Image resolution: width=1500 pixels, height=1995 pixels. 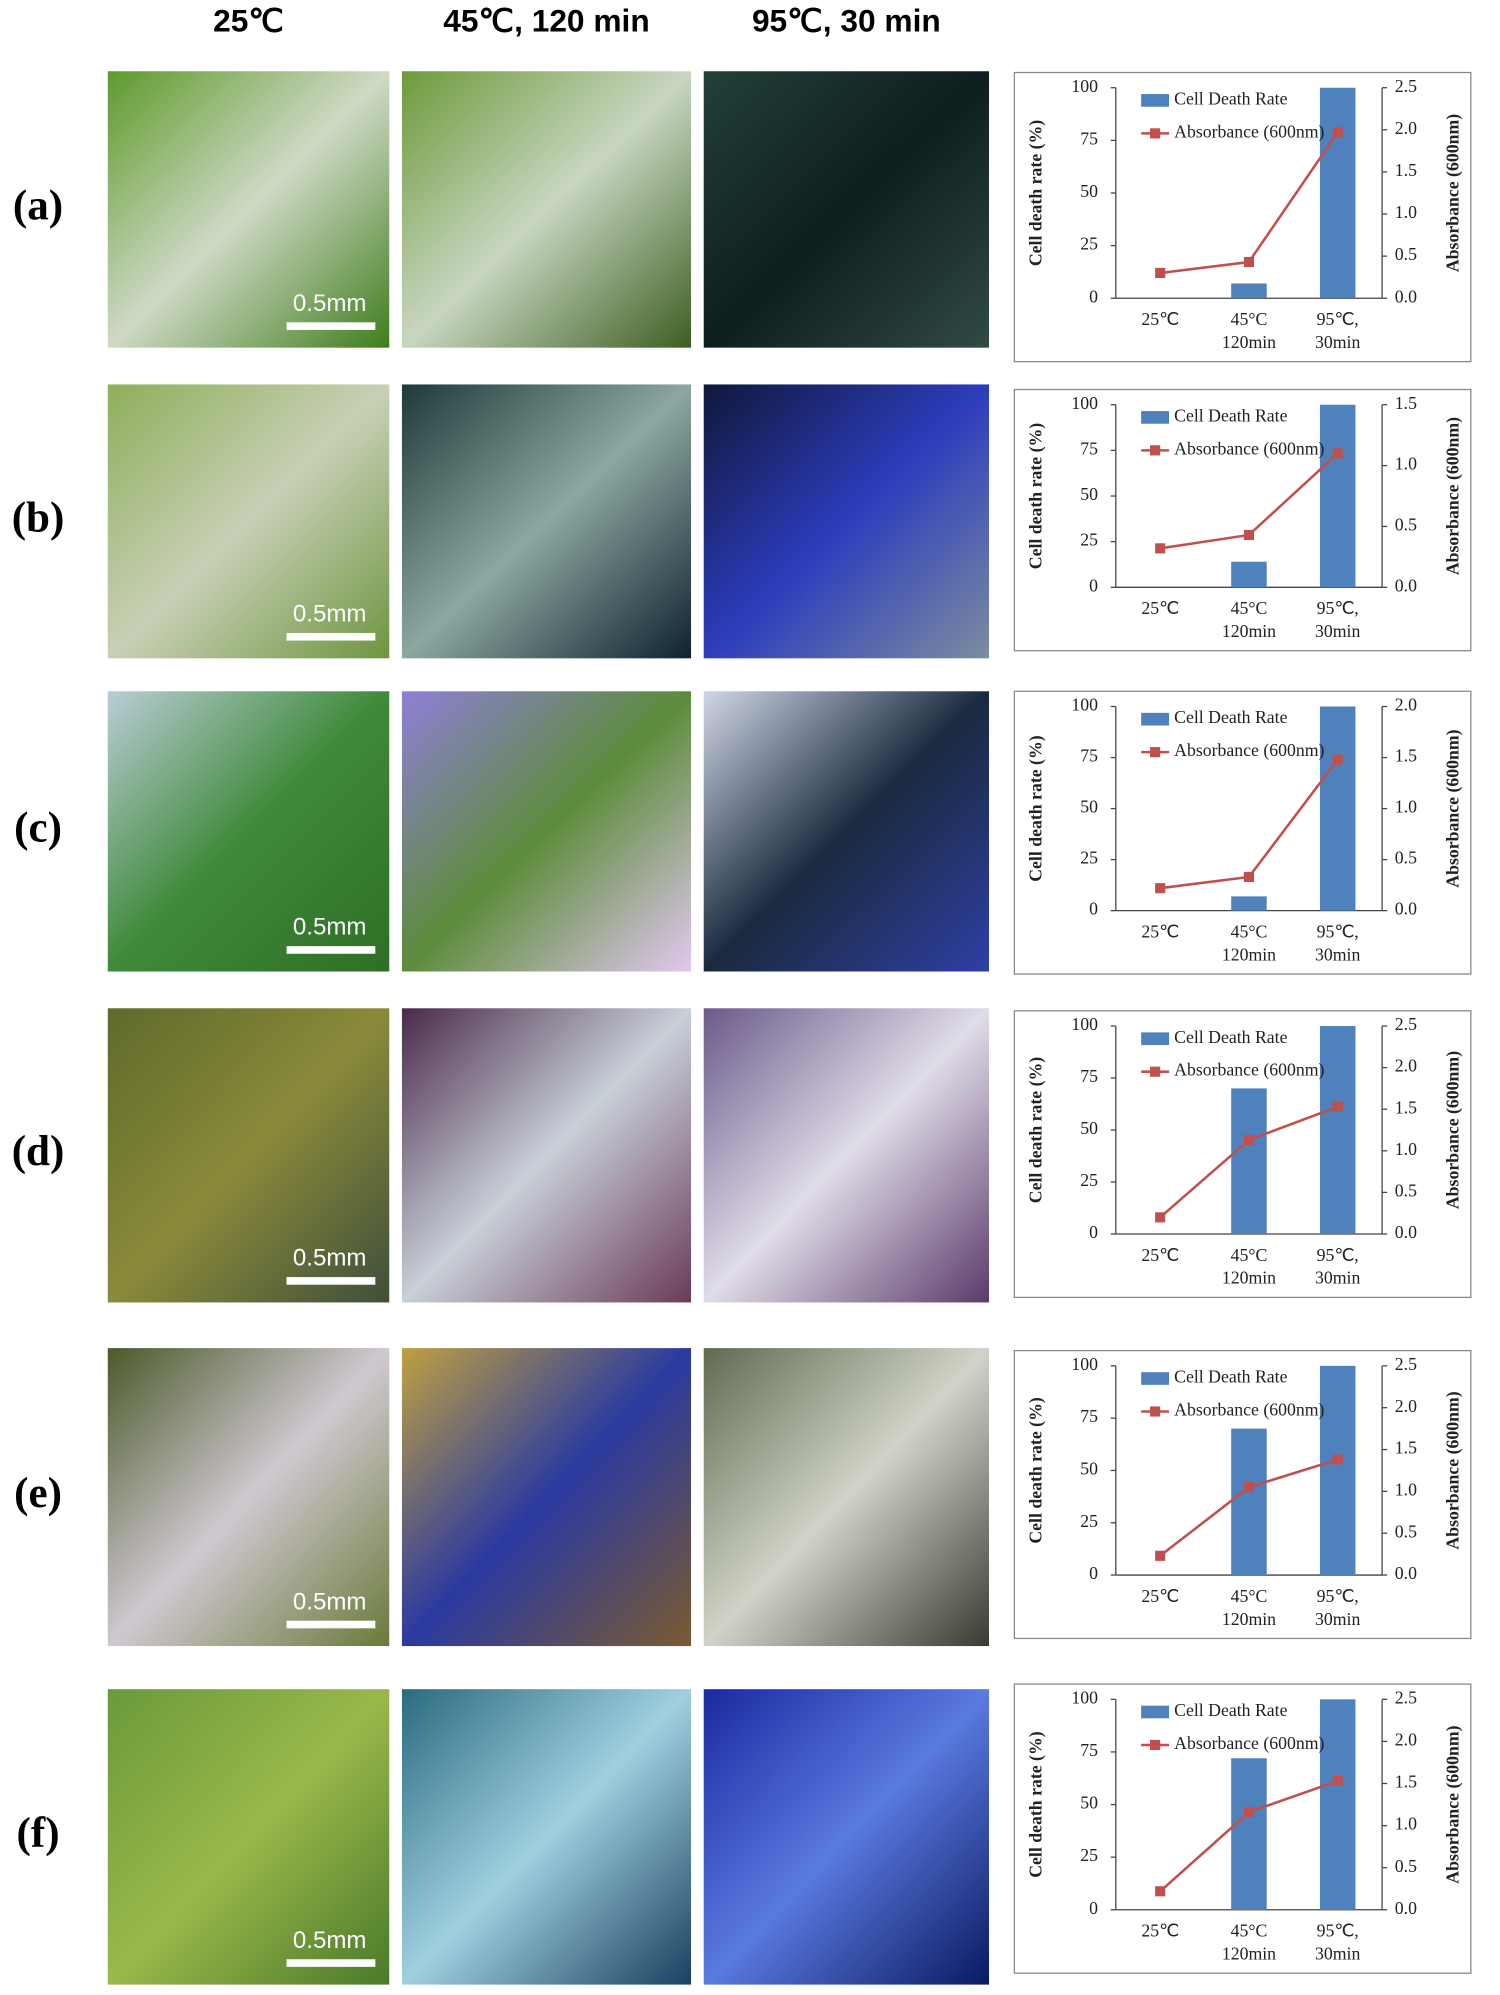 What do you see at coordinates (846, 20) in the screenshot?
I see `column-header: 95℃, 30 min` at bounding box center [846, 20].